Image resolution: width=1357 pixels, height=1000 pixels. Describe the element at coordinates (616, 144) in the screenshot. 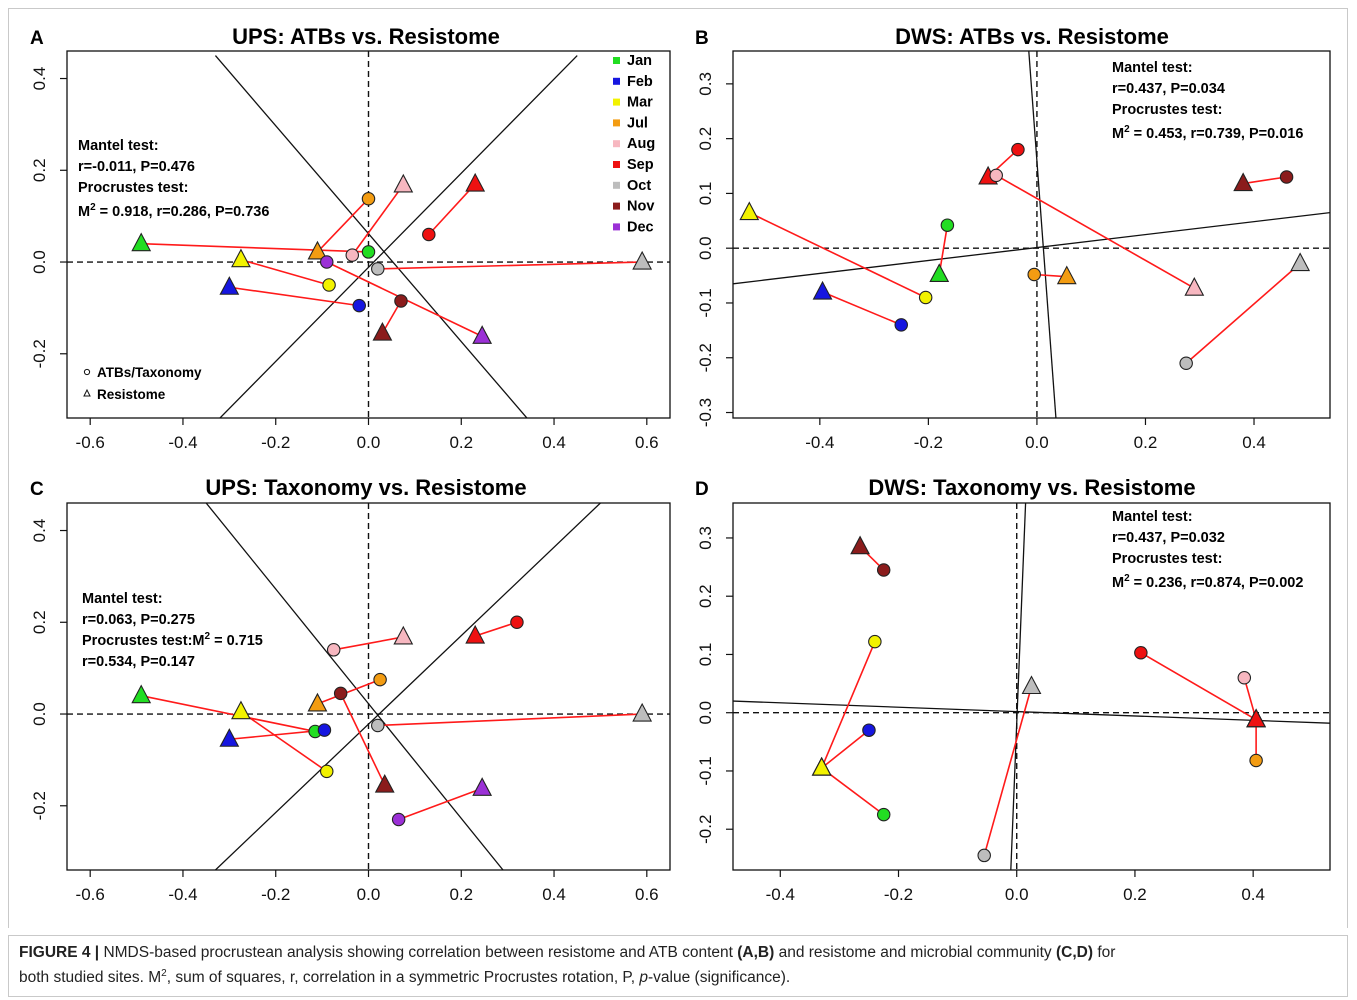

I see `legend-swatch-aug` at that location.